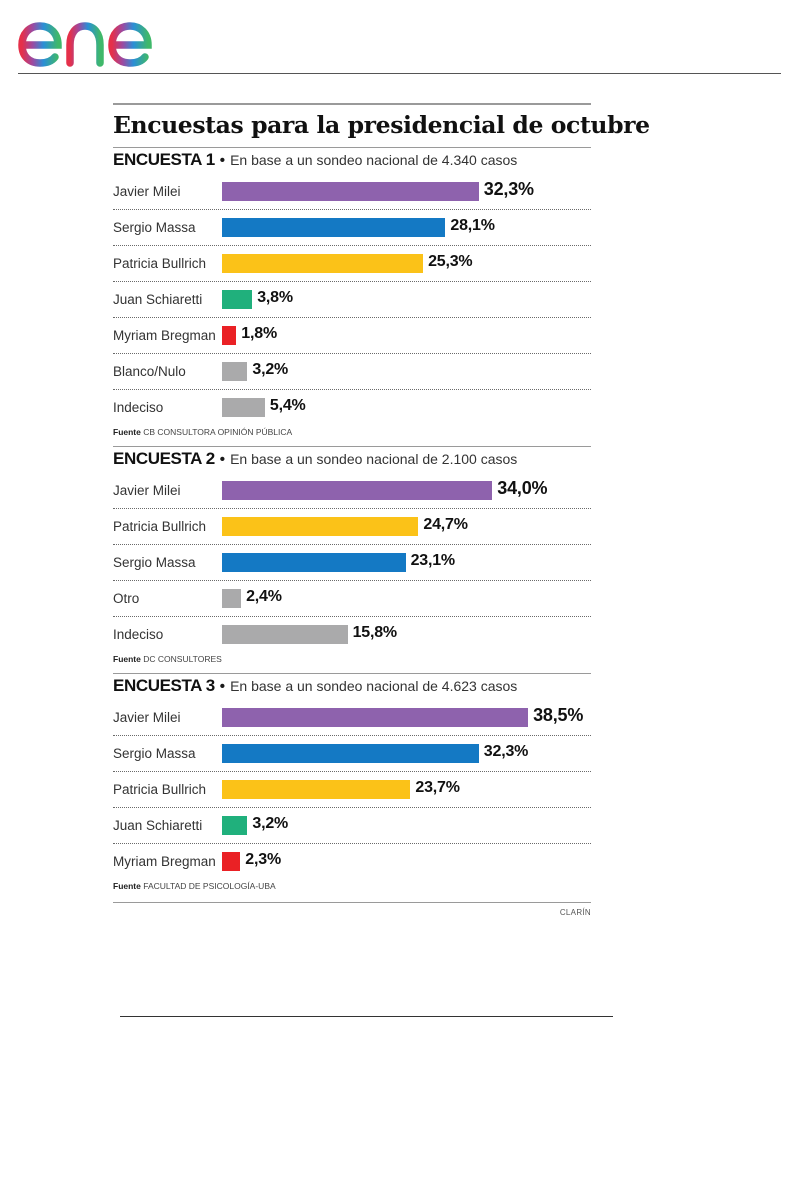 This screenshot has width=800, height=1200. I want to click on bar-row: Javier Milei 34,0%, so click(352, 491).